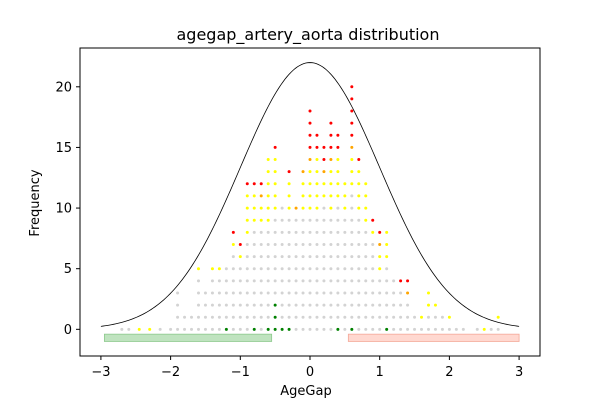  I want to click on x-axis-label: AgeGap, so click(305, 391).